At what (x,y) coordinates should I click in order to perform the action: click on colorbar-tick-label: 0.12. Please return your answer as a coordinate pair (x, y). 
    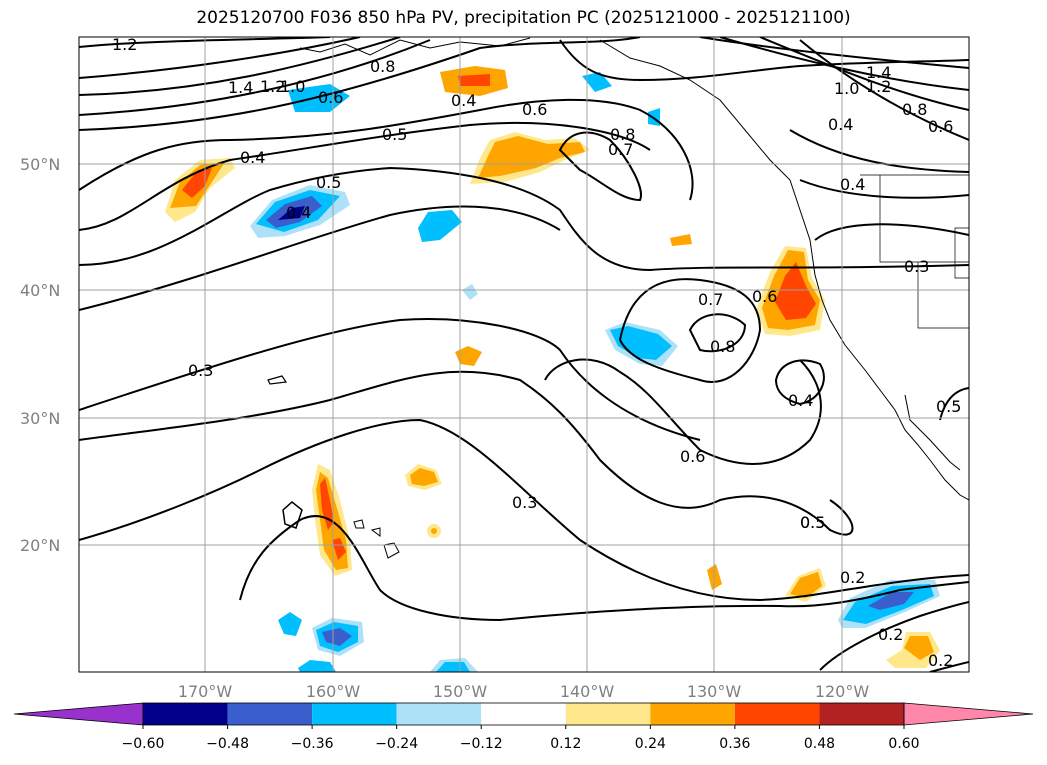
    Looking at the image, I should click on (565, 744).